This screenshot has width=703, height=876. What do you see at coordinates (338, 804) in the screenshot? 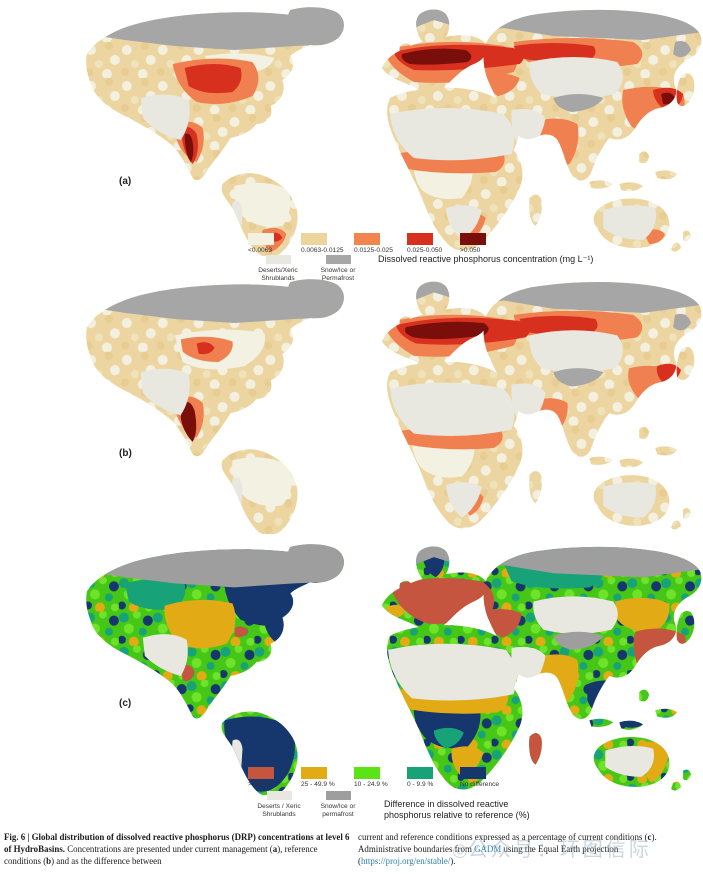
I see `landcover-snow: Snow/Ice or permafrost` at bounding box center [338, 804].